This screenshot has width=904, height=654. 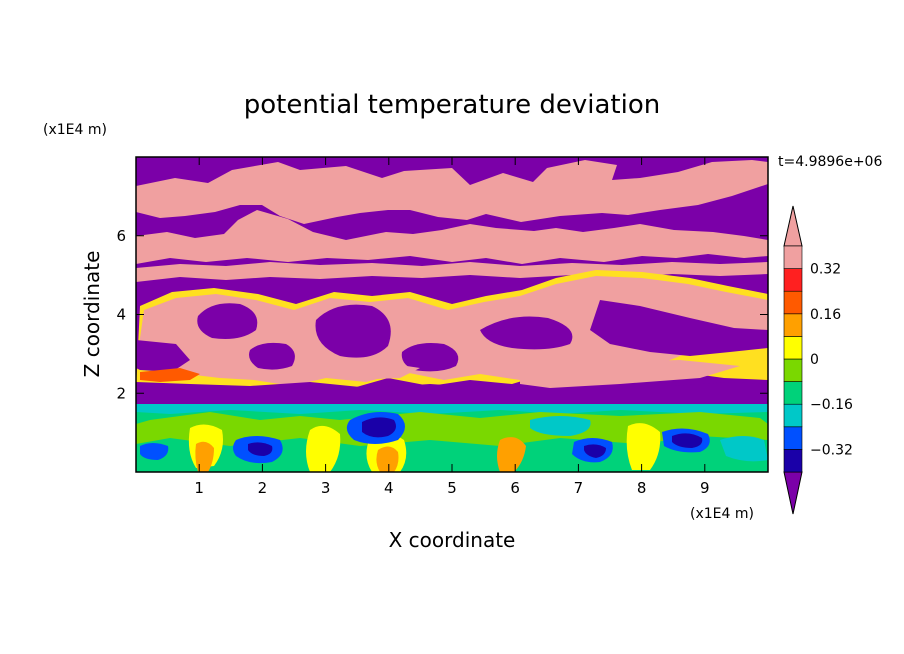 I want to click on colorbar-extend-high, so click(x=793, y=226).